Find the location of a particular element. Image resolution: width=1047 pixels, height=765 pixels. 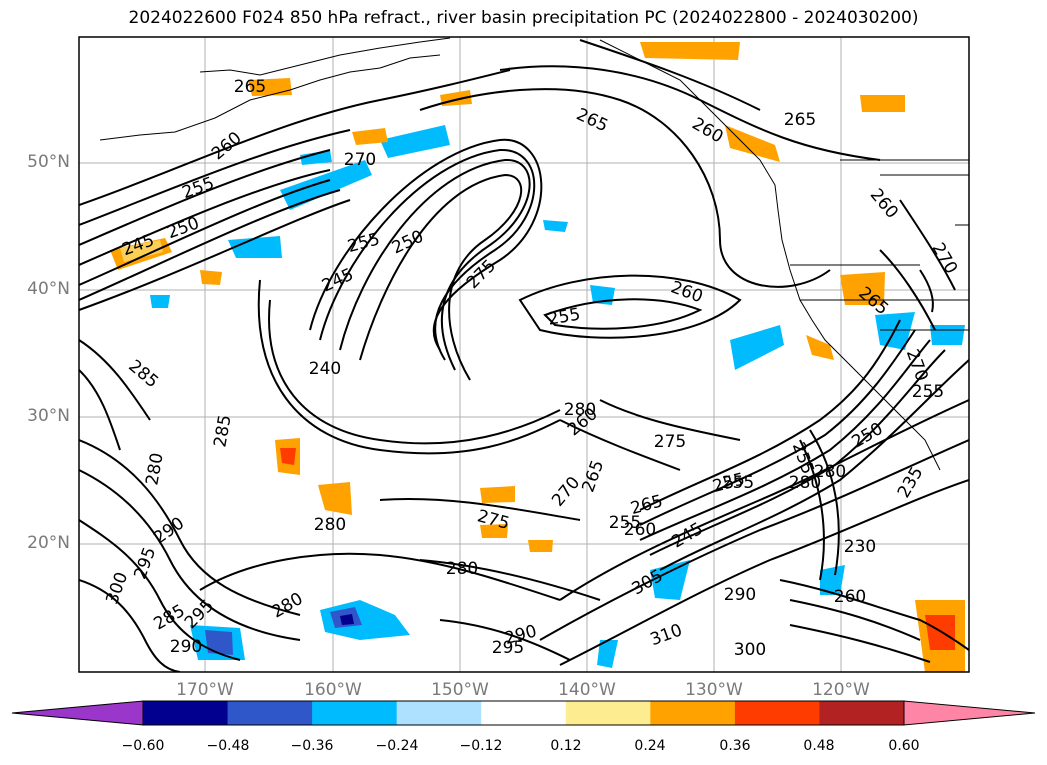

colorbar-label: 0.48 is located at coordinates (819, 746).